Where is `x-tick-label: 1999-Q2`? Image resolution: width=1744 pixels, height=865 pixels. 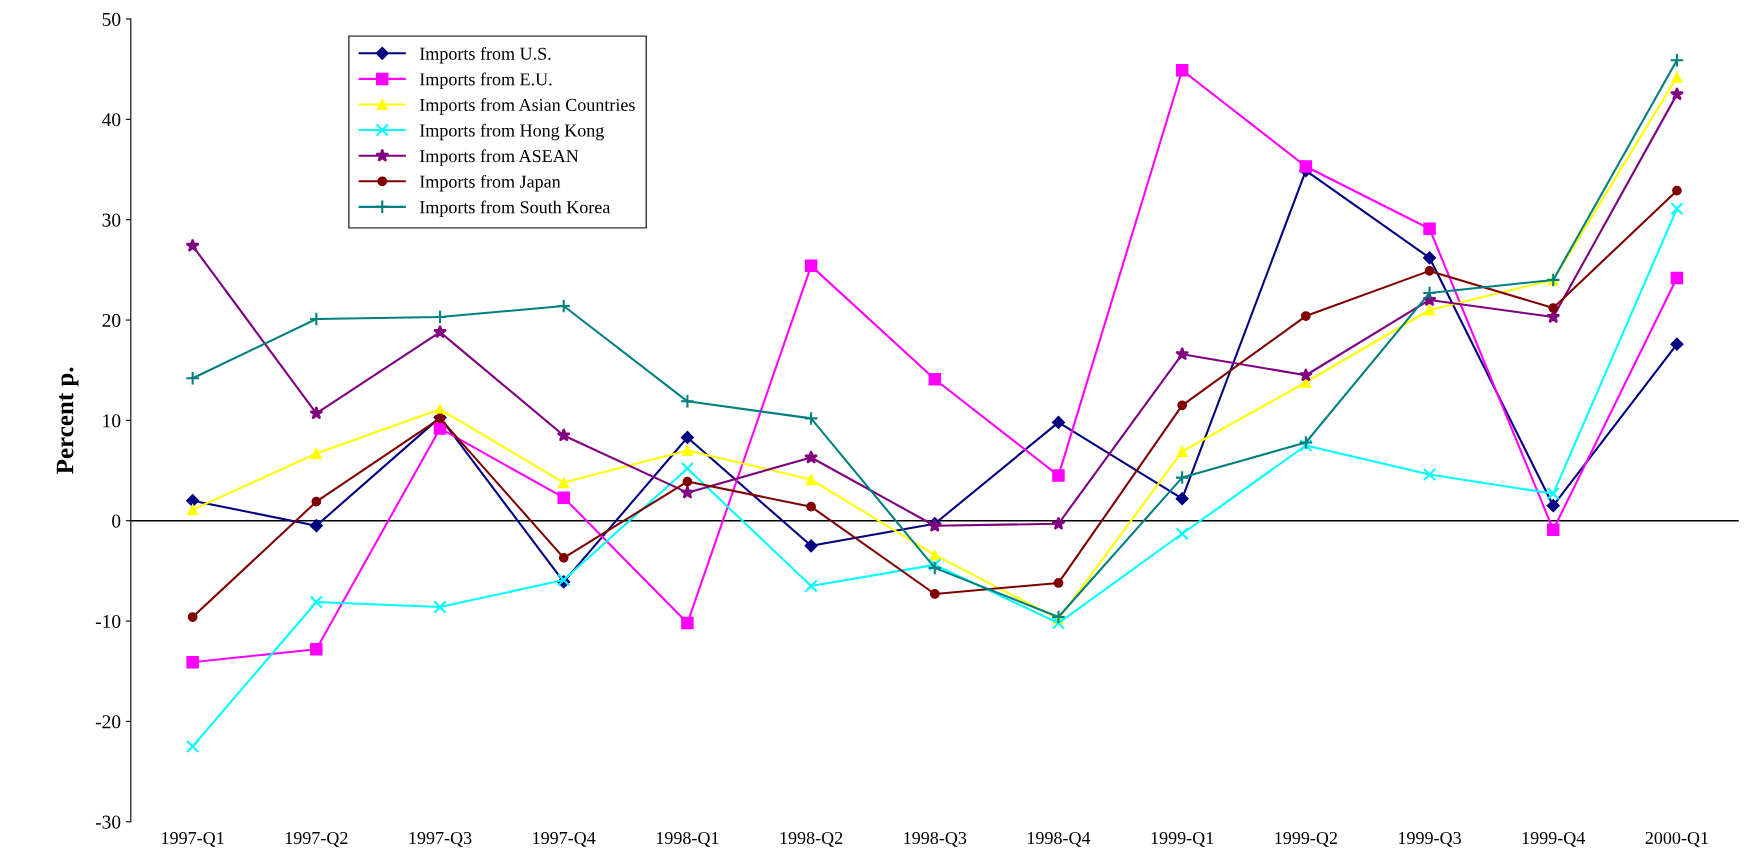
x-tick-label: 1999-Q2 is located at coordinates (1306, 839).